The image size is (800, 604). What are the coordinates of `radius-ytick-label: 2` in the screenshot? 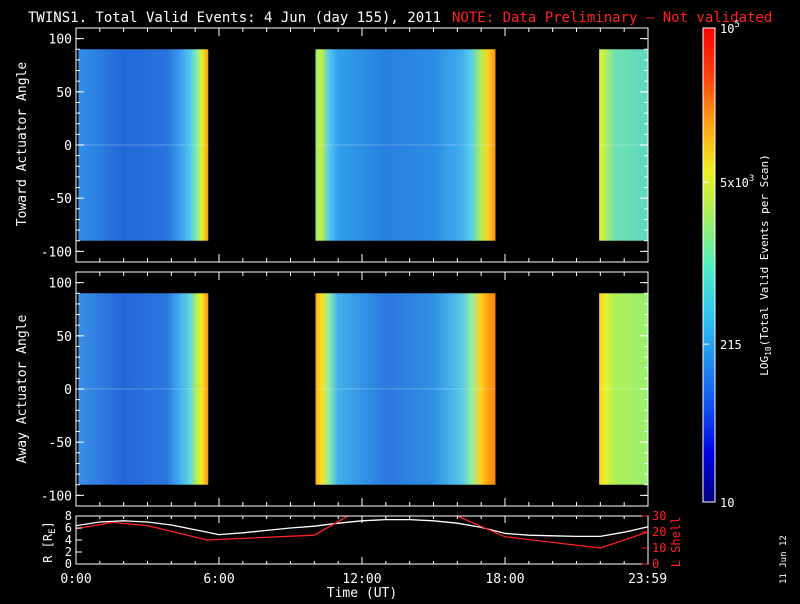 It's located at (68, 552).